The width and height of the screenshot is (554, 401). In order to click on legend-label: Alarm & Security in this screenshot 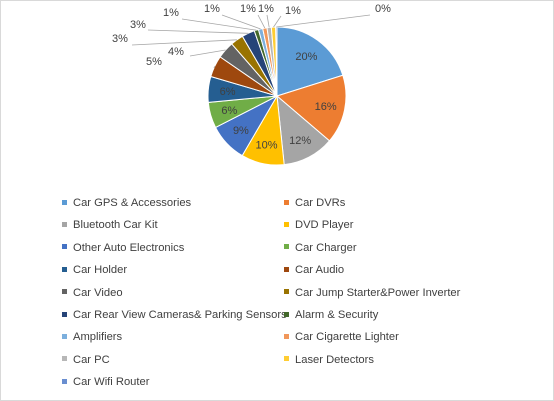, I will do `click(337, 315)`.